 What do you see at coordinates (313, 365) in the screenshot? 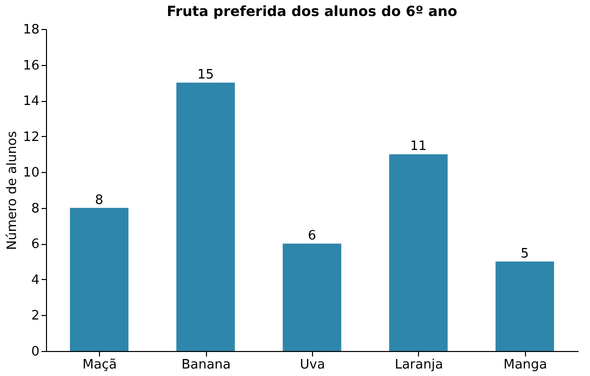
I see `x-tick-label: Uva` at bounding box center [313, 365].